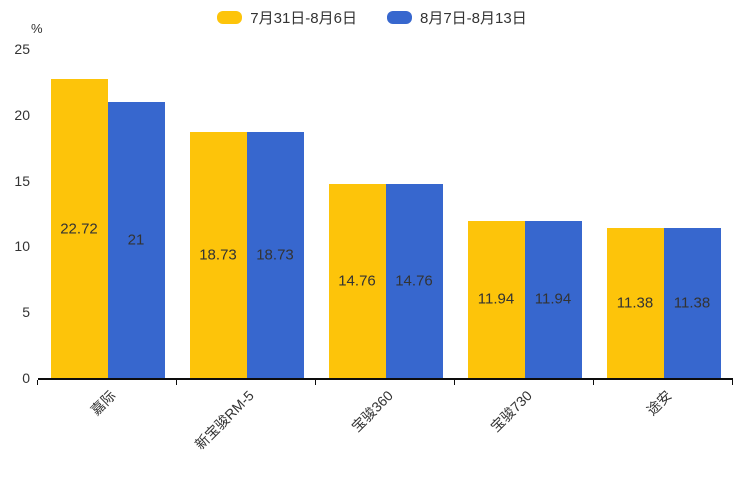 The height and width of the screenshot is (496, 744). I want to click on bar-series1-cat3: 11.94, so click(553, 299).